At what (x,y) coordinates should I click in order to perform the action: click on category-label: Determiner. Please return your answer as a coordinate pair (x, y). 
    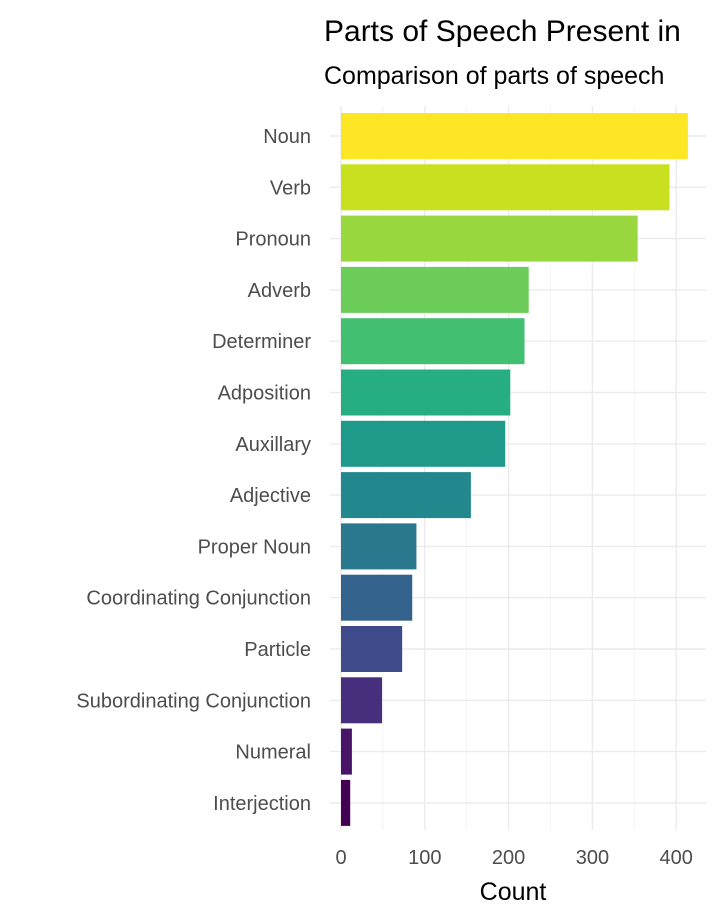
    Looking at the image, I should click on (261, 342).